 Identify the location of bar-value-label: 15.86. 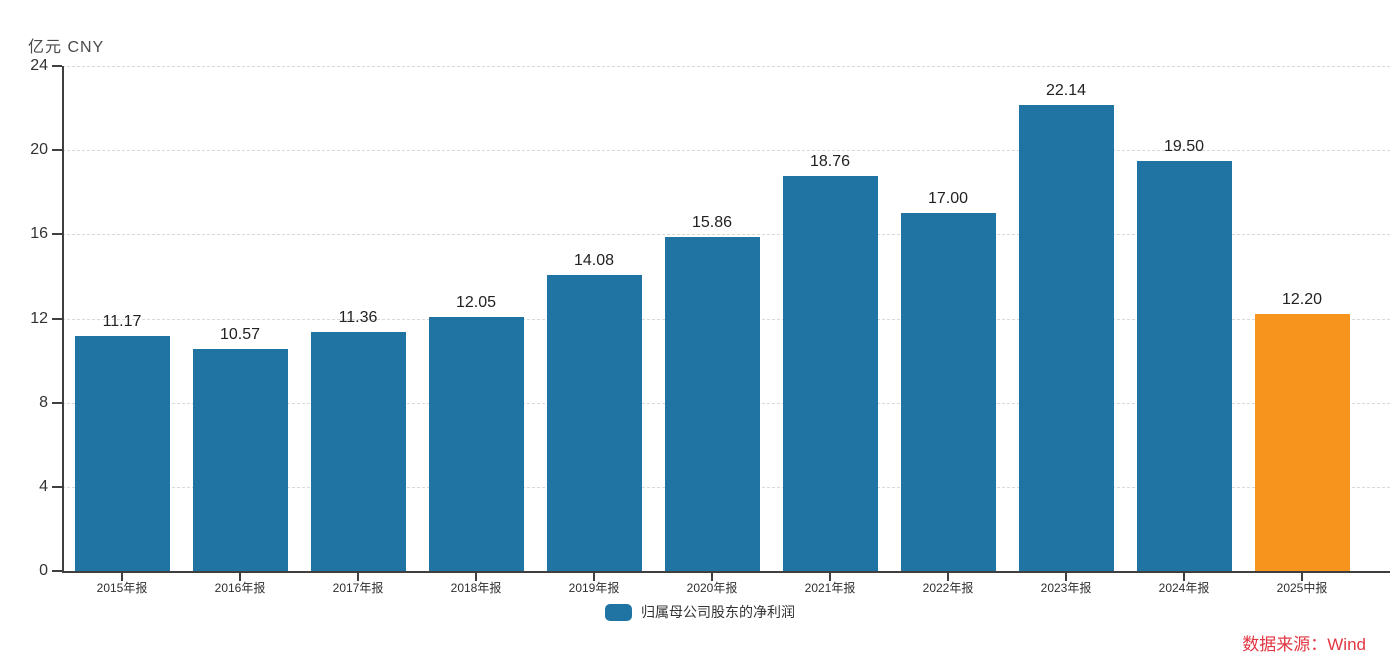
(712, 223).